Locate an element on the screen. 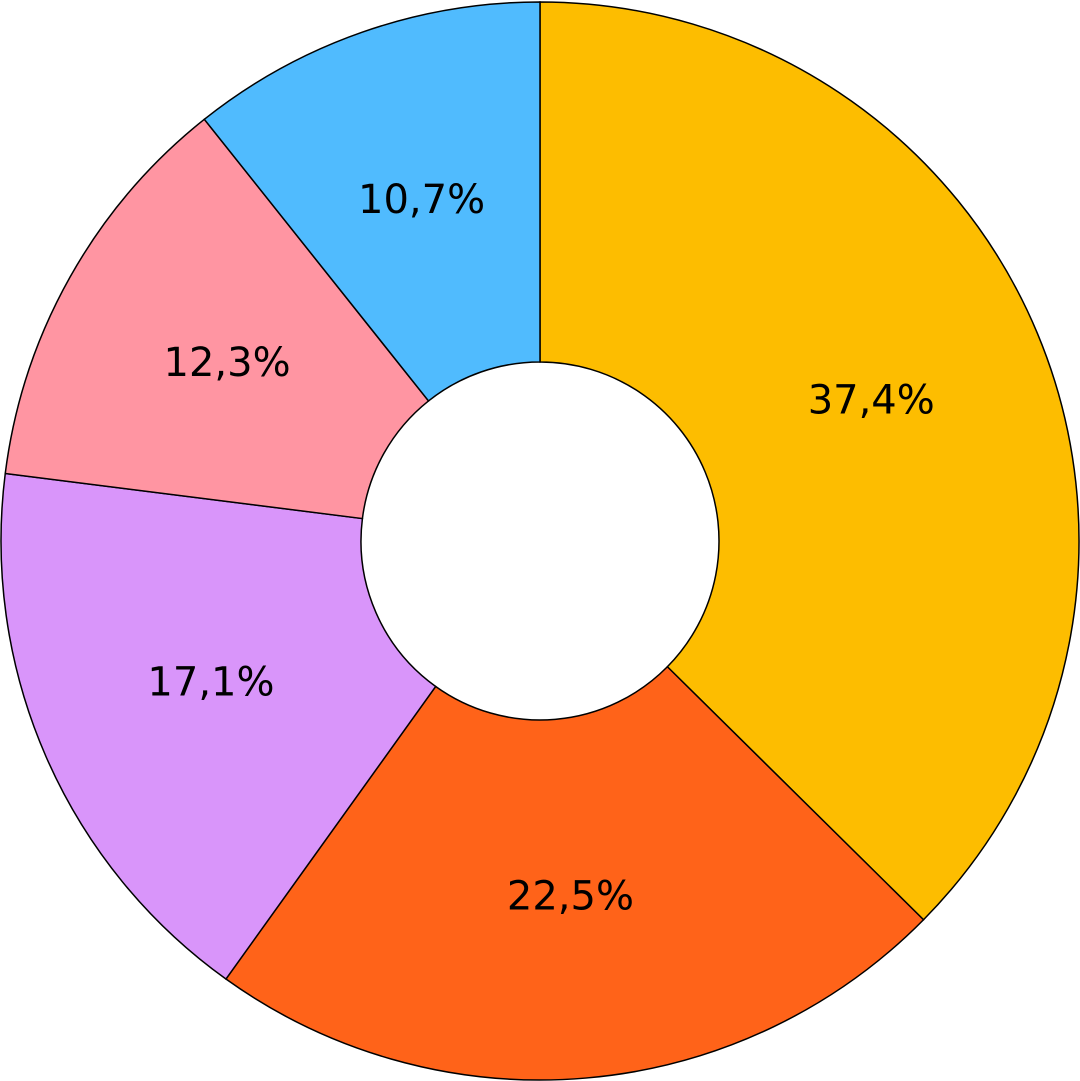 The image size is (1080, 1081). slice-label: 17,1% is located at coordinates (210, 683).